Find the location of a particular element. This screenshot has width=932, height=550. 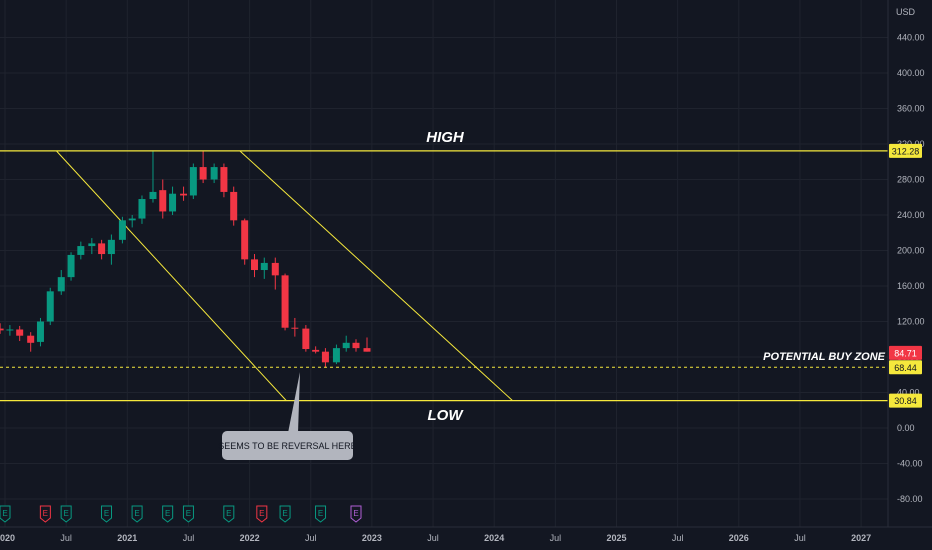

y-tick-label: 120.00 is located at coordinates (911, 322).